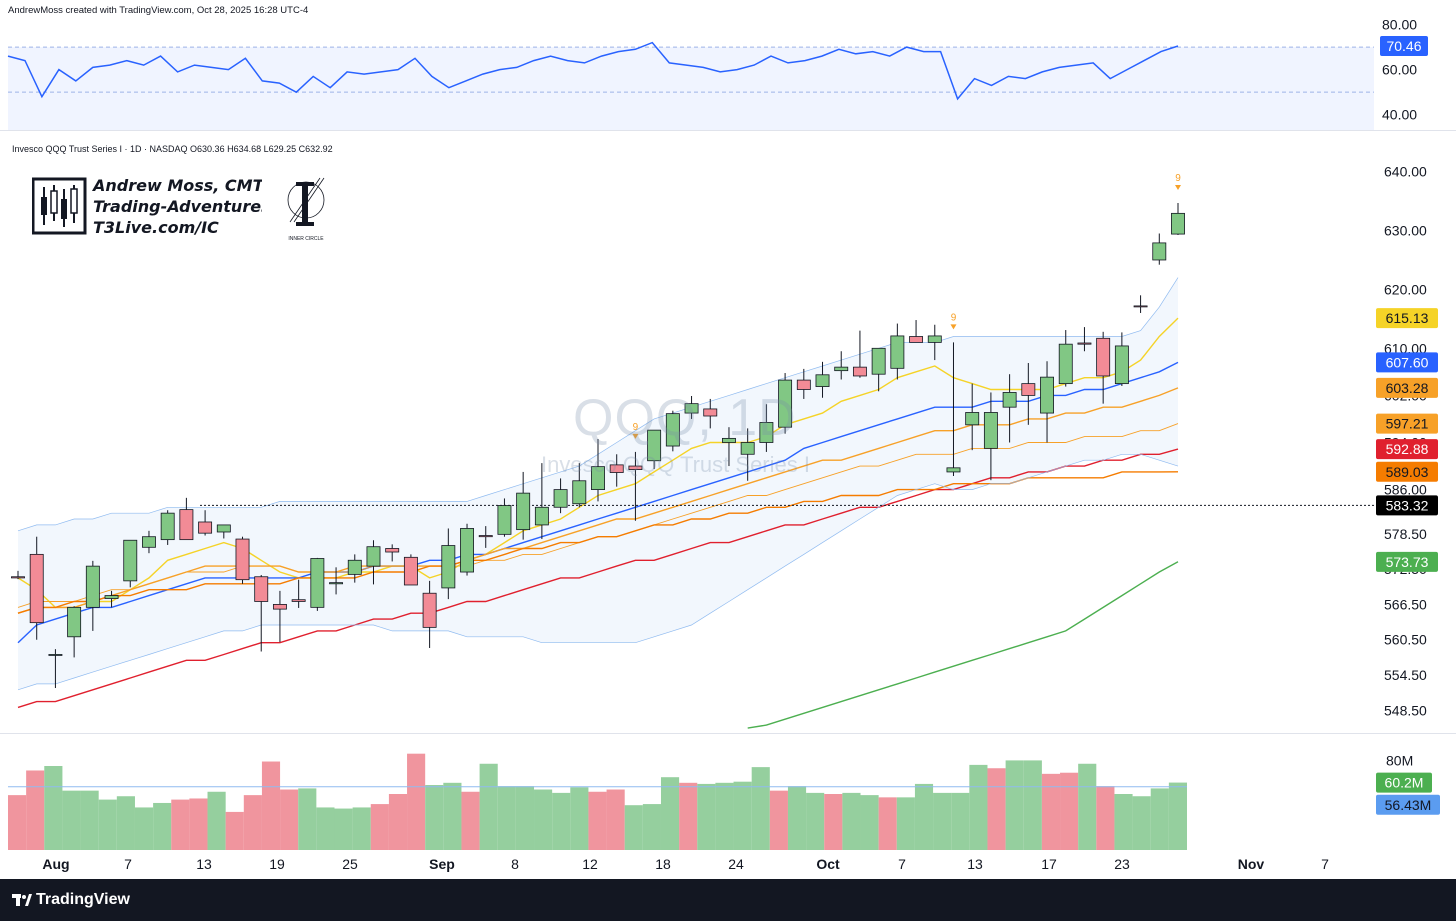 This screenshot has height=921, width=1456. Describe the element at coordinates (1399, 25) in the screenshot. I see `rsi-tick-label: 80.00` at that location.